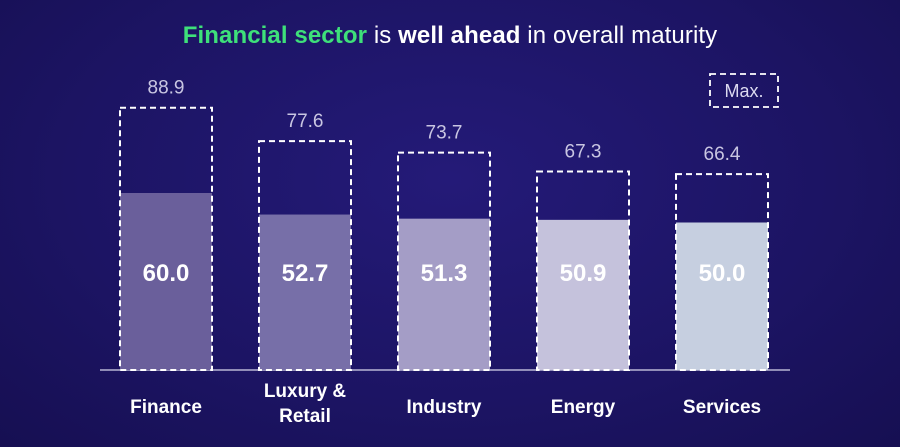  I want to click on legend-max-box, so click(744, 90).